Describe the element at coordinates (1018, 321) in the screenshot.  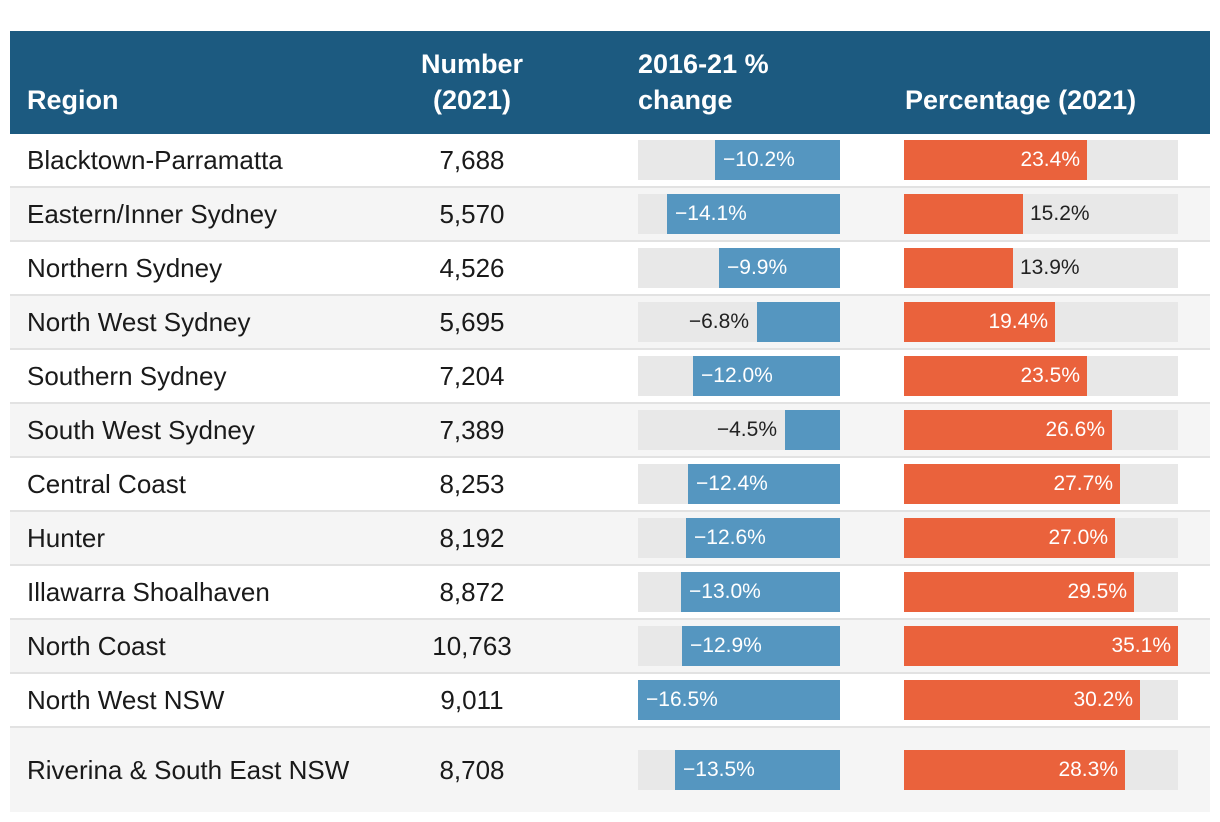
I see `percentage-label: 19.4%` at that location.